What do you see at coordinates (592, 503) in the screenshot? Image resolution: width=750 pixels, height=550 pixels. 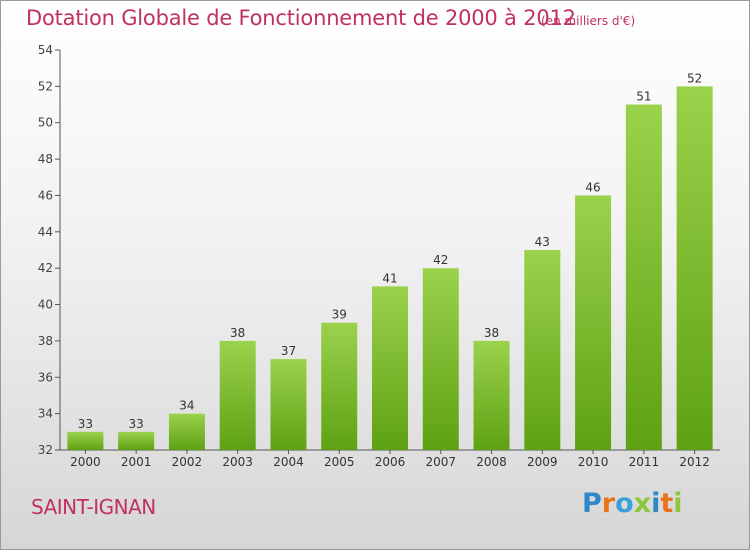 I see `logo-letter: P` at bounding box center [592, 503].